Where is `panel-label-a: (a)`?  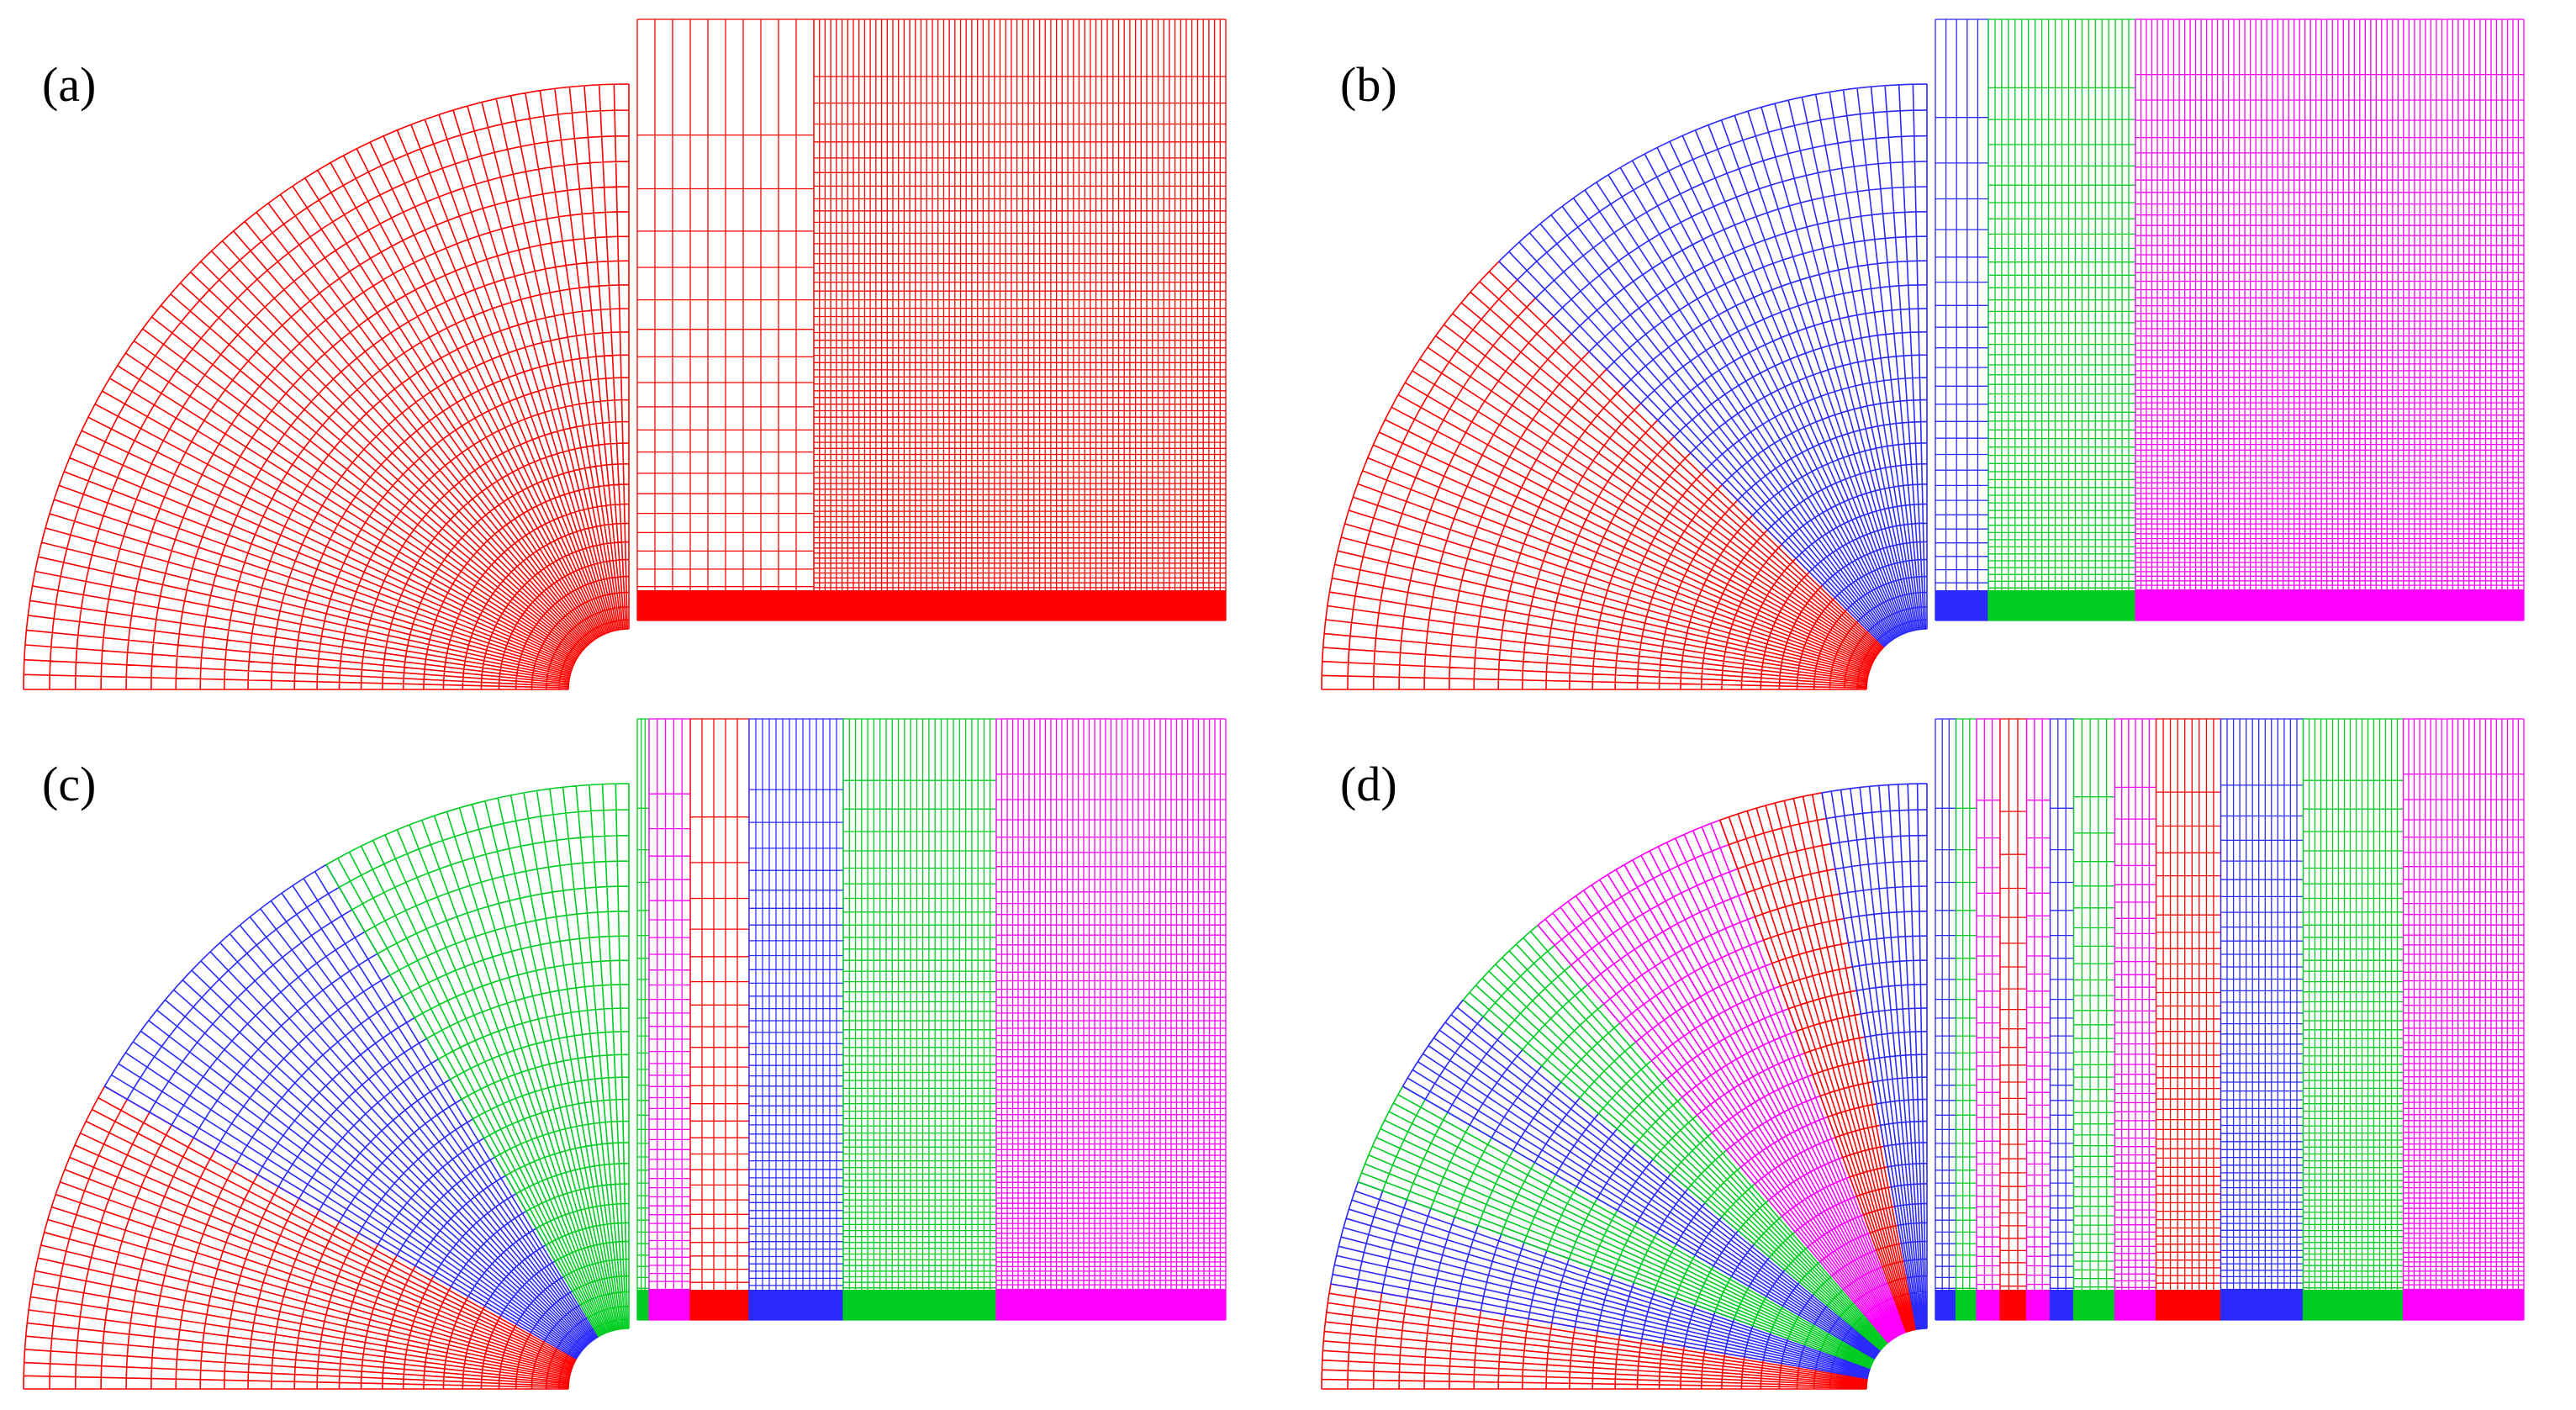
panel-label-a: (a) is located at coordinates (69, 84).